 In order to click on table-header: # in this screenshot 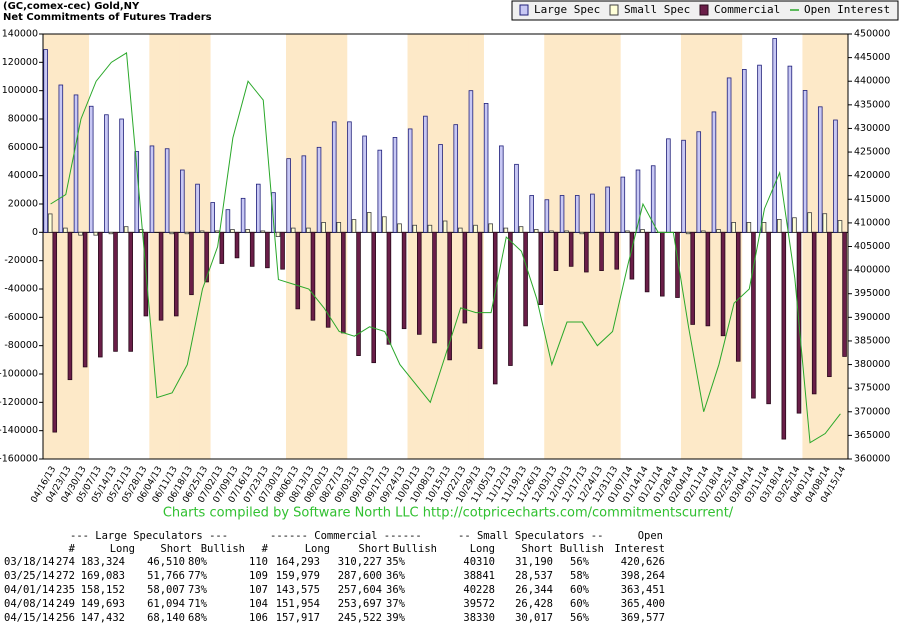, I will do `click(265, 549)`.